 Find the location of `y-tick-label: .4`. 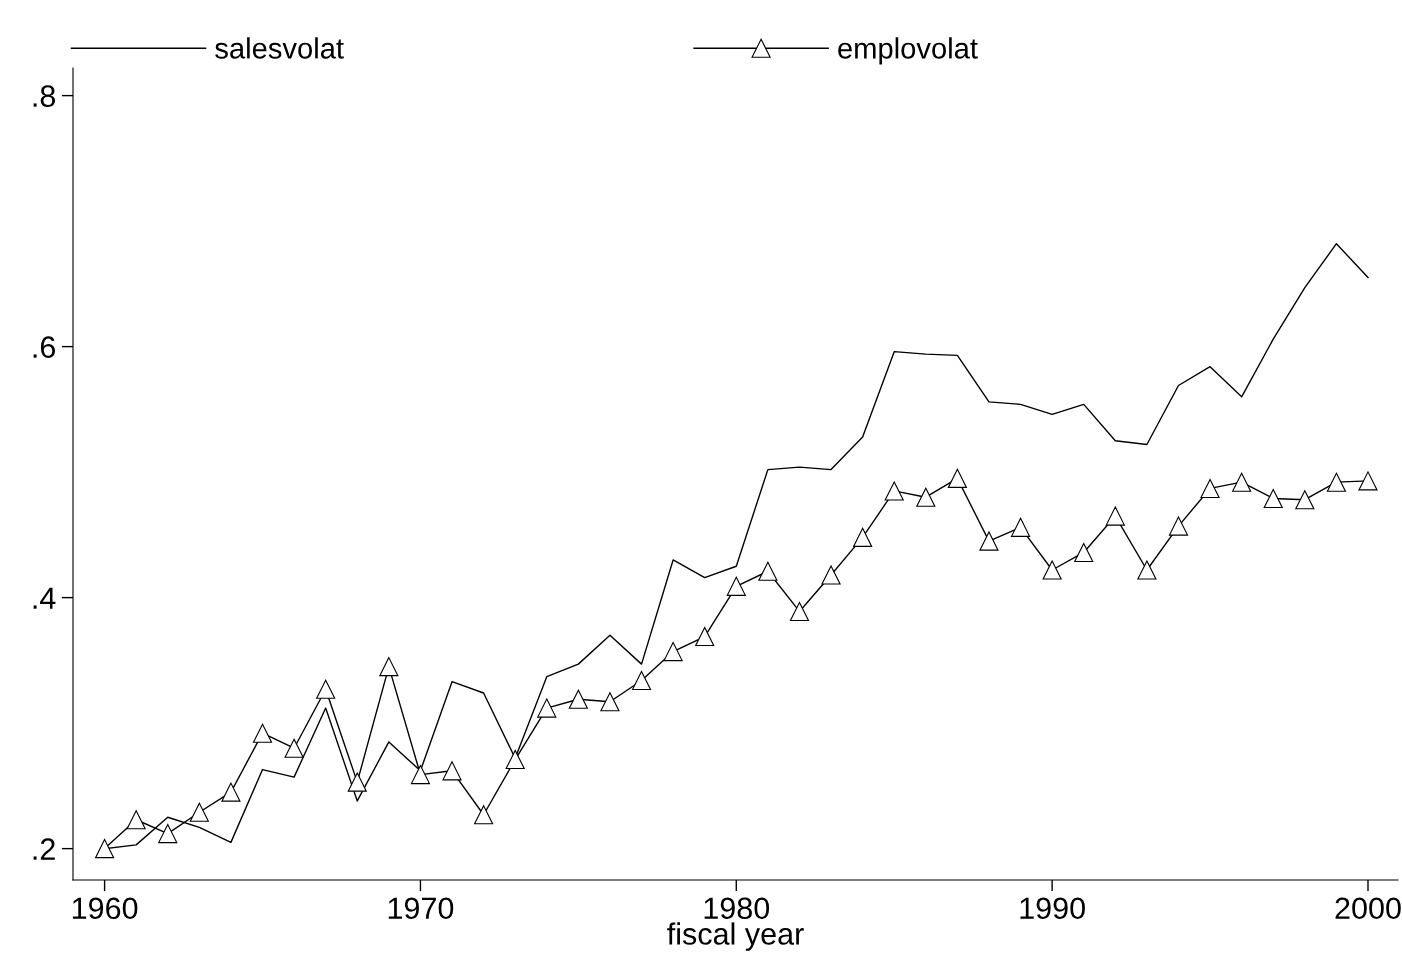

y-tick-label: .4 is located at coordinates (44, 598).